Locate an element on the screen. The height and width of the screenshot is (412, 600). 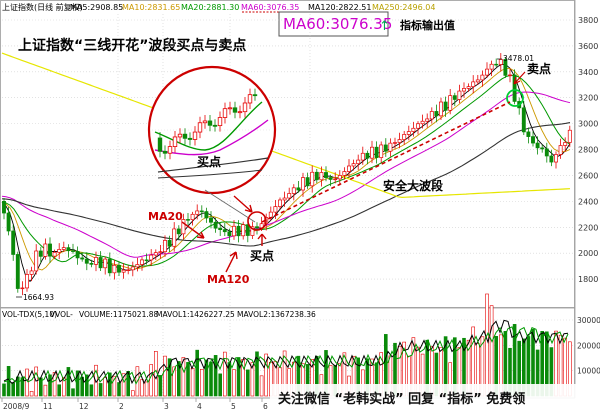
wave-dashed-line is located at coordinates (386, 162).